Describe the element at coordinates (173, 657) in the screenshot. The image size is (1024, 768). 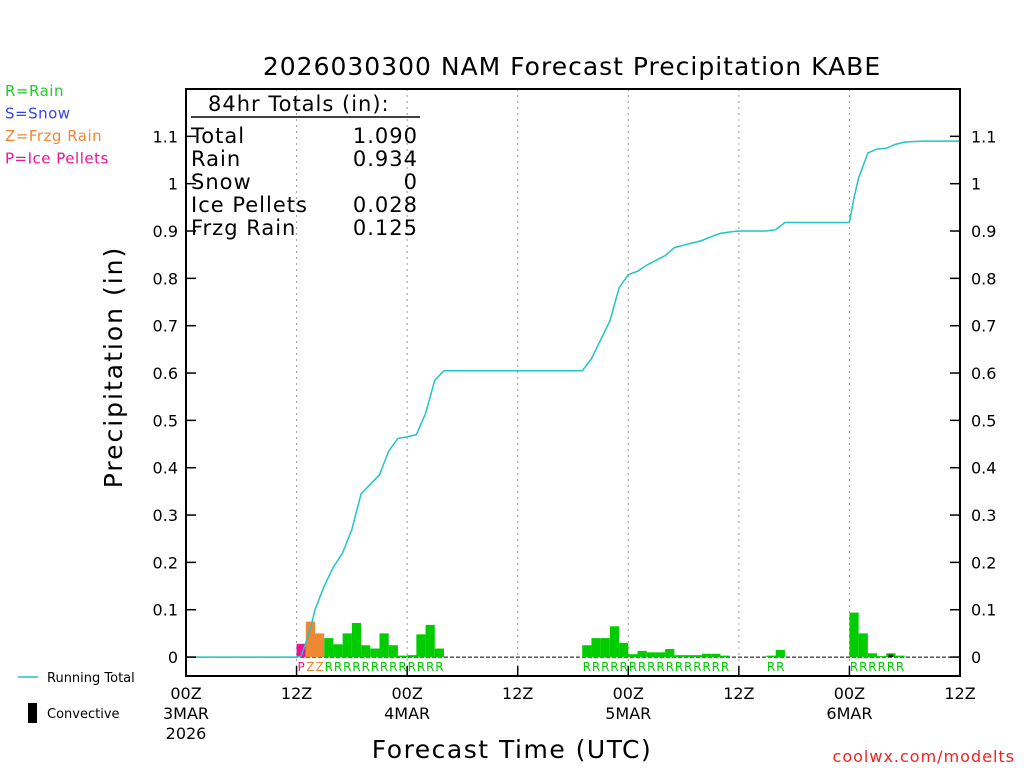
I see `y-tick-label-left: 0` at that location.